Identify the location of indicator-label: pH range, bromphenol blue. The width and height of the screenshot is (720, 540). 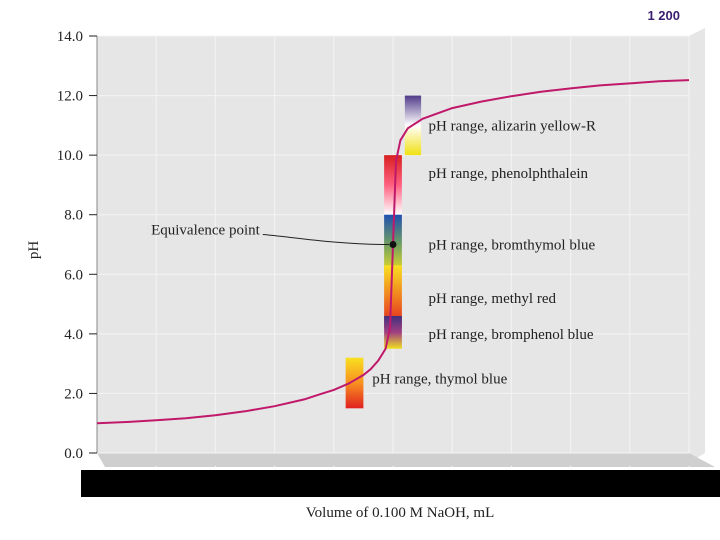
(511, 335).